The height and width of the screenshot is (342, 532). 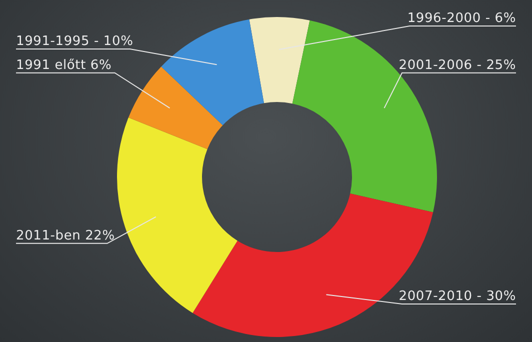 I want to click on slice-label: 1996-2000 -, so click(x=448, y=18).